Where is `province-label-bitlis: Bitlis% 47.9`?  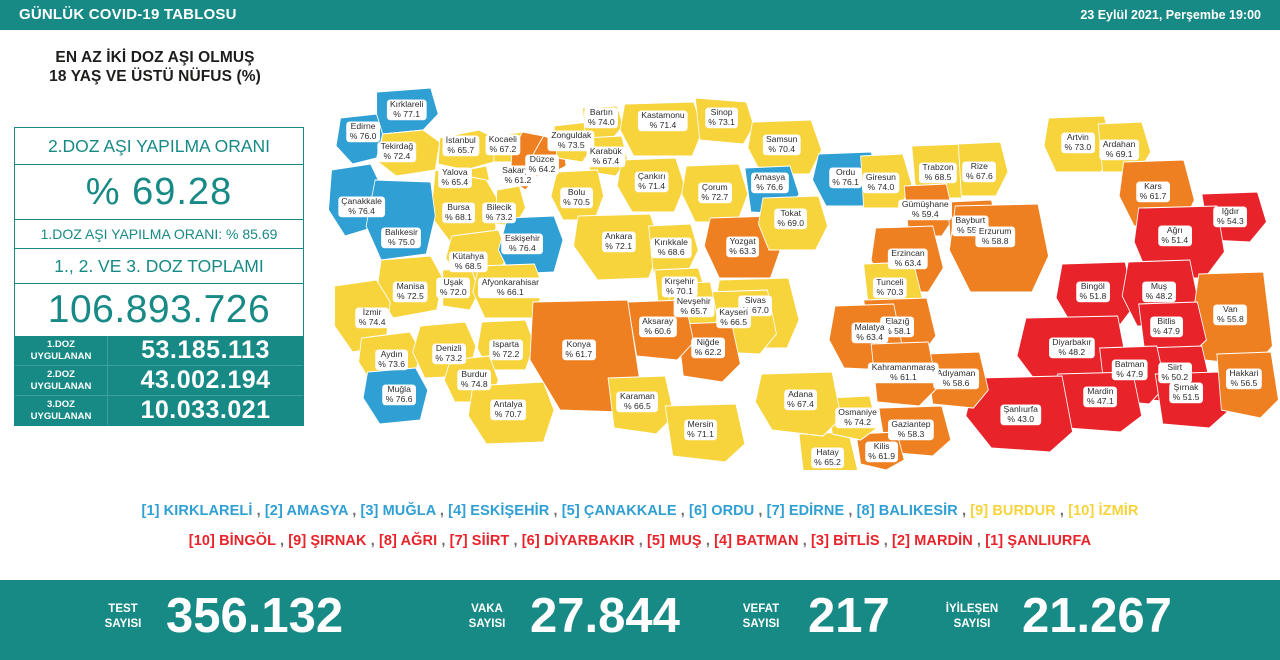 province-label-bitlis: Bitlis% 47.9 is located at coordinates (1166, 326).